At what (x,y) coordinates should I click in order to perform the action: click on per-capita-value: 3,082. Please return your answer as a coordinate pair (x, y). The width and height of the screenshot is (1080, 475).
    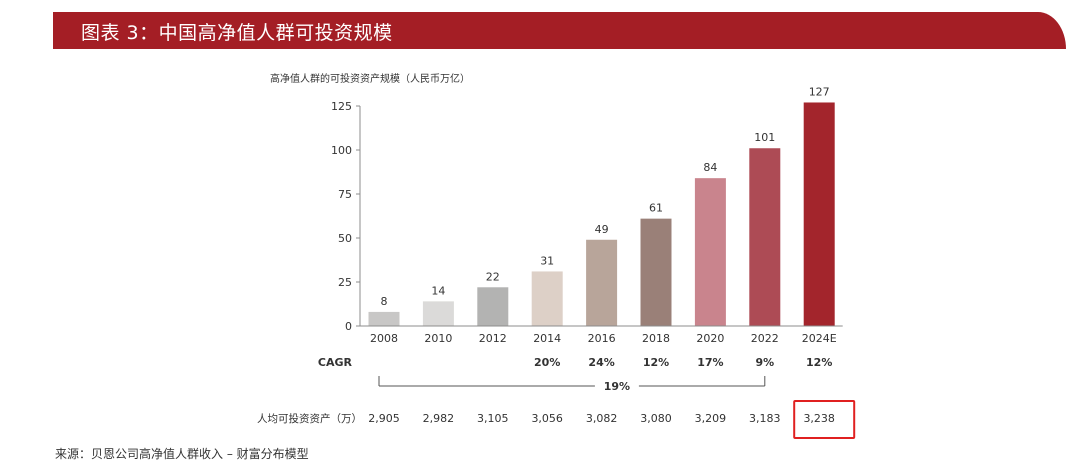
    Looking at the image, I should click on (602, 418).